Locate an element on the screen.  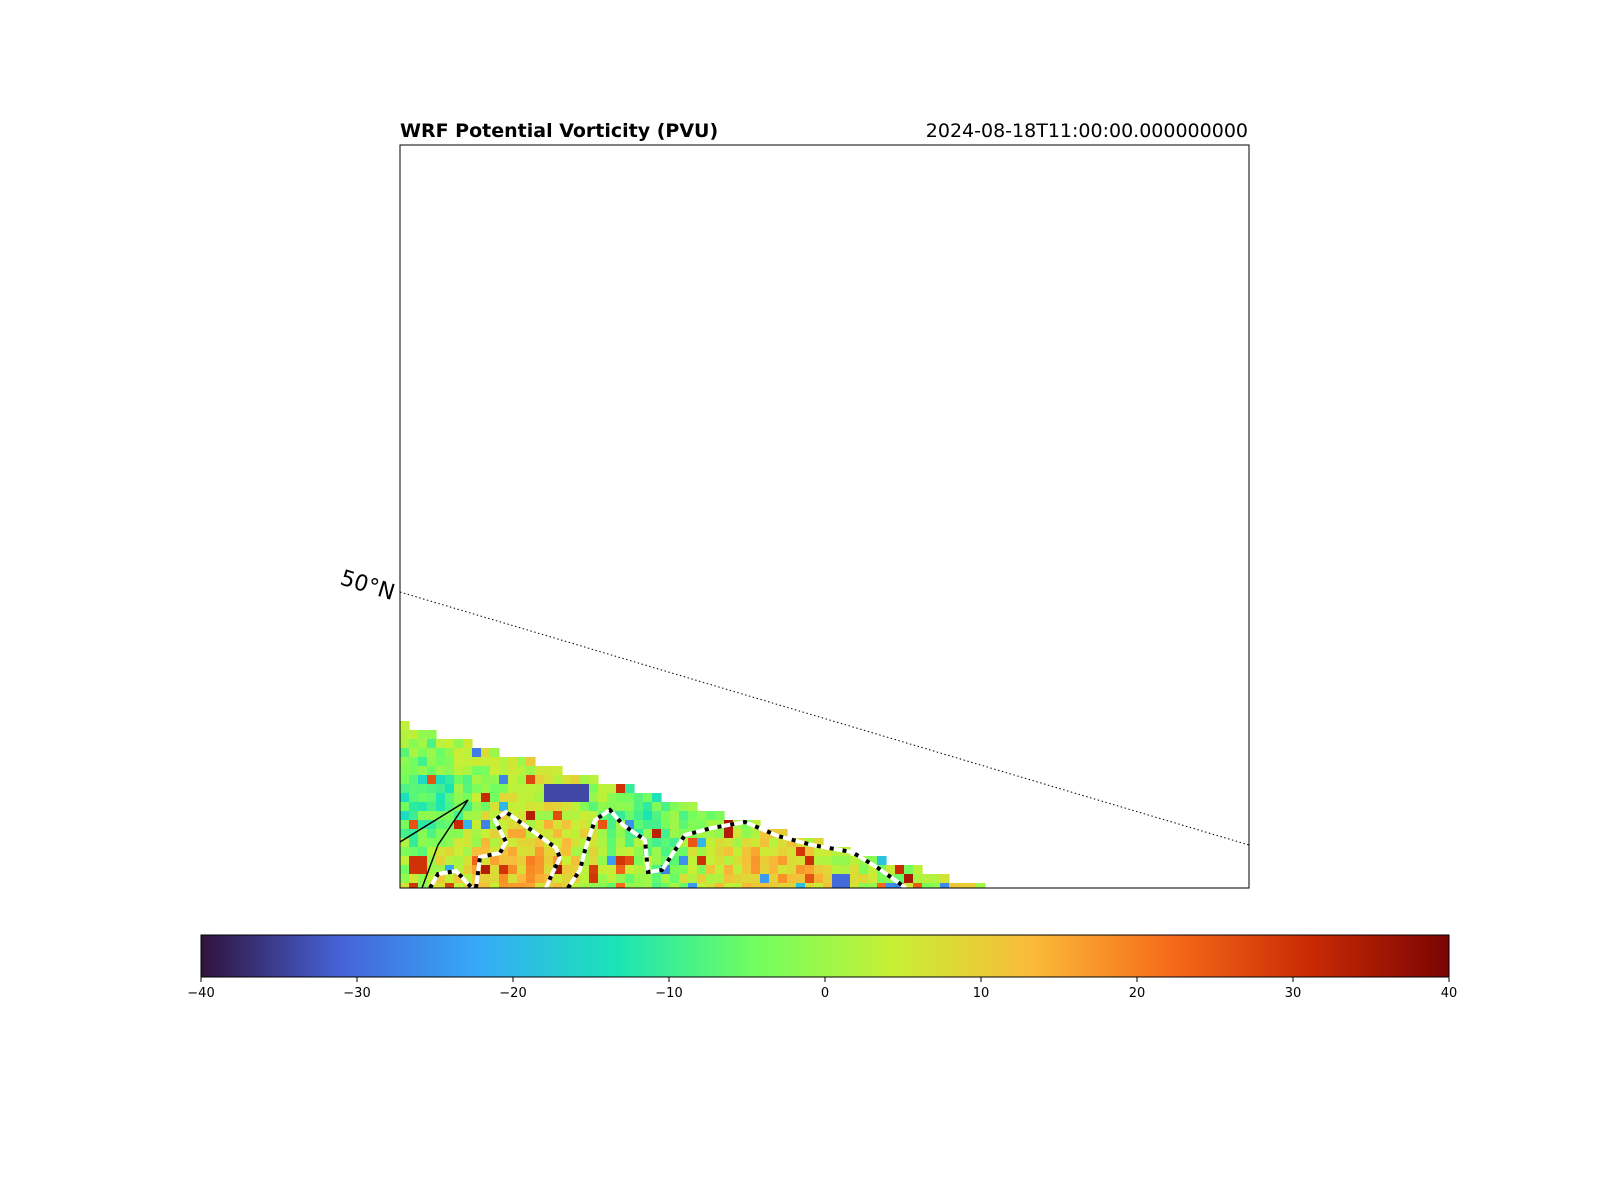
pv-field is located at coordinates (693, 804).